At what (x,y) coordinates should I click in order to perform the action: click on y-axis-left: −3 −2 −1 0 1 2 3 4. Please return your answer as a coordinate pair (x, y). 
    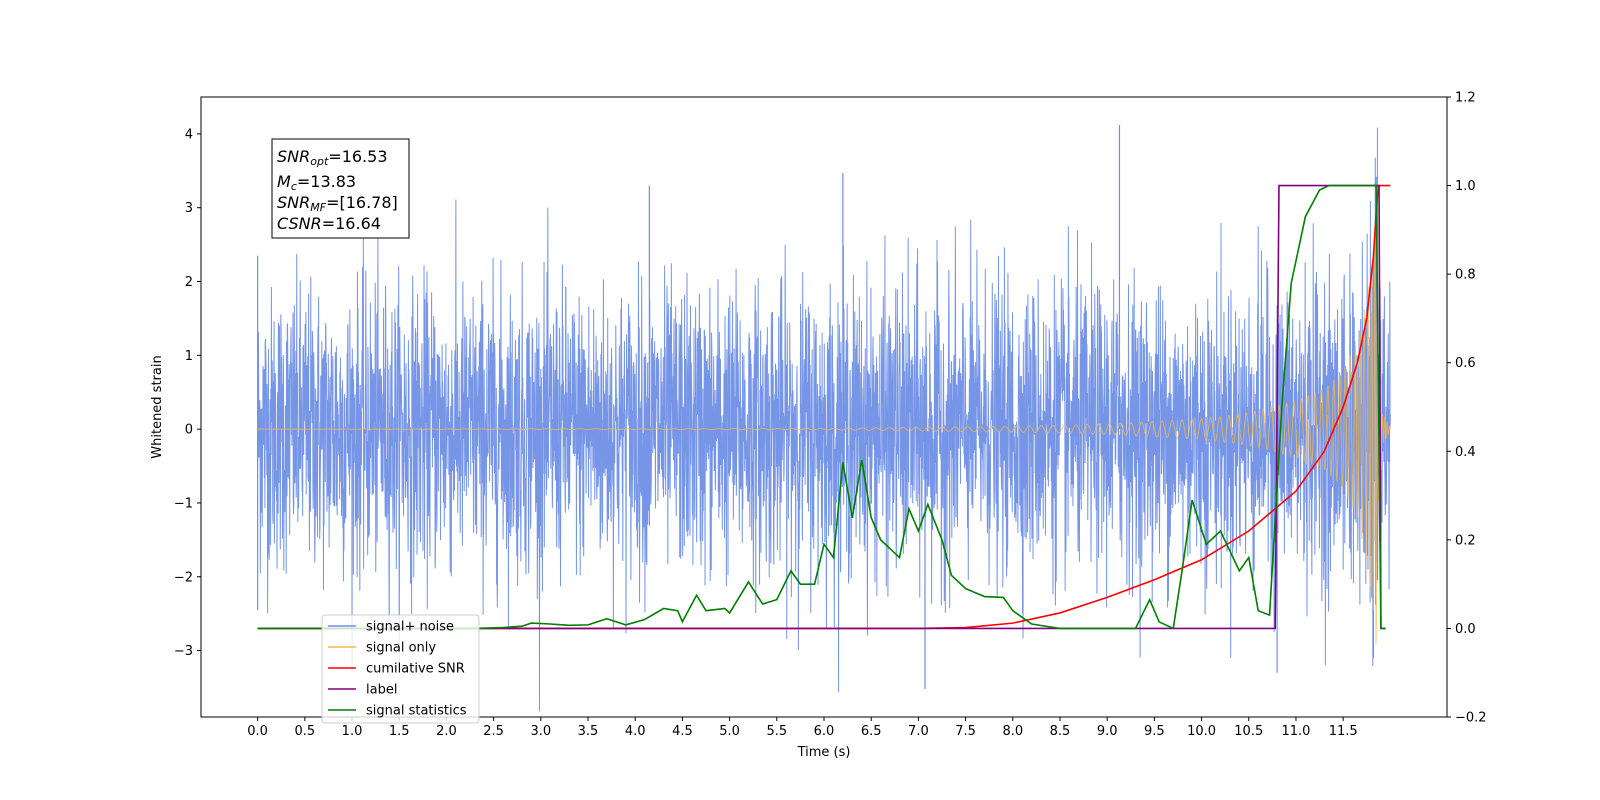
    Looking at the image, I should click on (187, 393).